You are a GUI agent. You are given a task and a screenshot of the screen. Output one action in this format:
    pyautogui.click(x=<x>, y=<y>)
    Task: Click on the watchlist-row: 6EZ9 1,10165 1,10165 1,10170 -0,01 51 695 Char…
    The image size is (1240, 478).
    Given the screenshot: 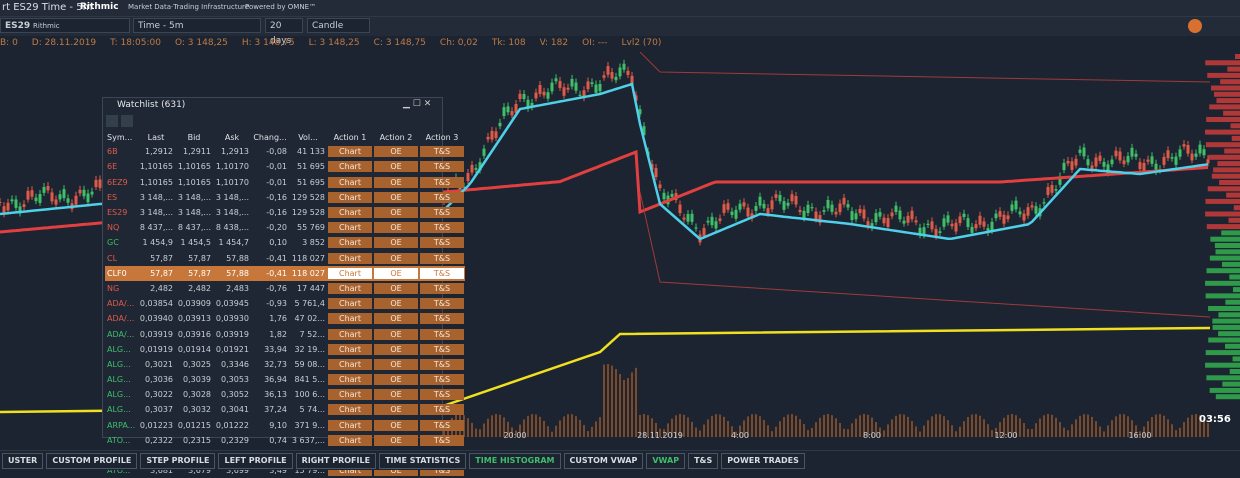 What is the action you would take?
    pyautogui.click(x=285, y=182)
    